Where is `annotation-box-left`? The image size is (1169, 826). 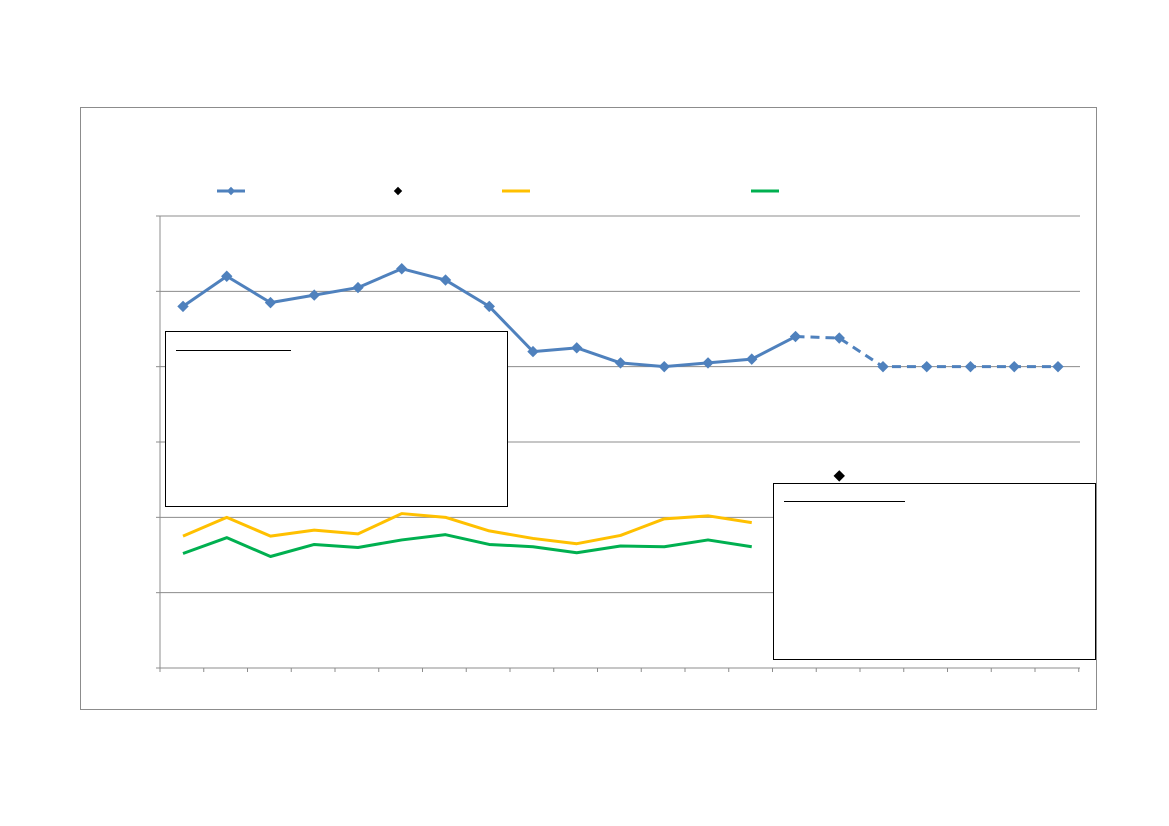
annotation-box-left is located at coordinates (336, 419).